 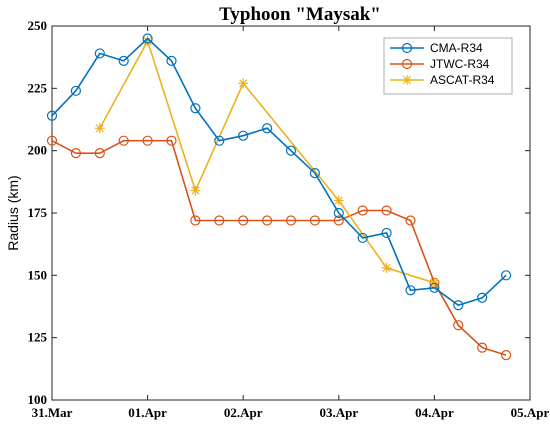 I want to click on x-tick-label: 05.Apr, so click(x=530, y=412).